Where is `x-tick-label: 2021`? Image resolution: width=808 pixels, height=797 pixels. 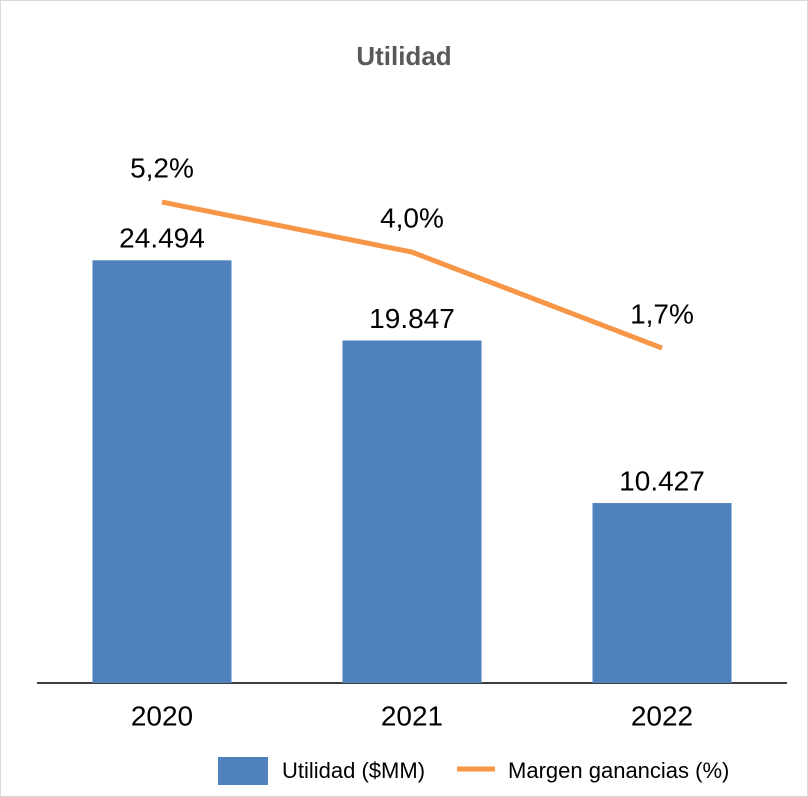
x-tick-label: 2021 is located at coordinates (412, 715).